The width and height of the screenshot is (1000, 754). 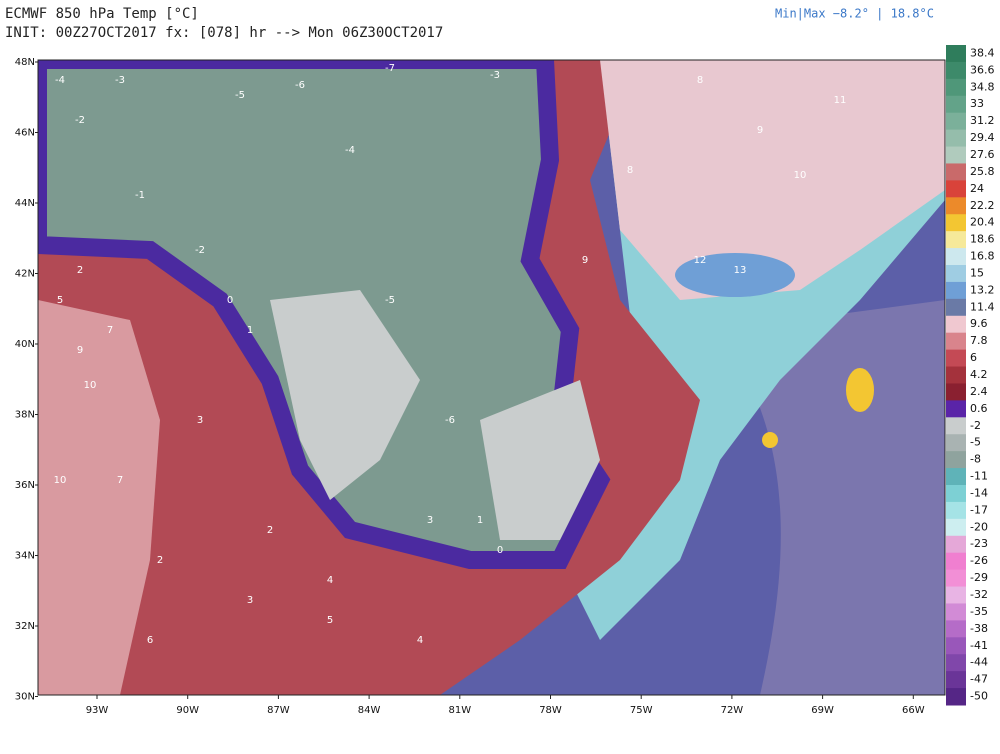 I want to click on colorbar-label: 22.2, so click(x=982, y=205).